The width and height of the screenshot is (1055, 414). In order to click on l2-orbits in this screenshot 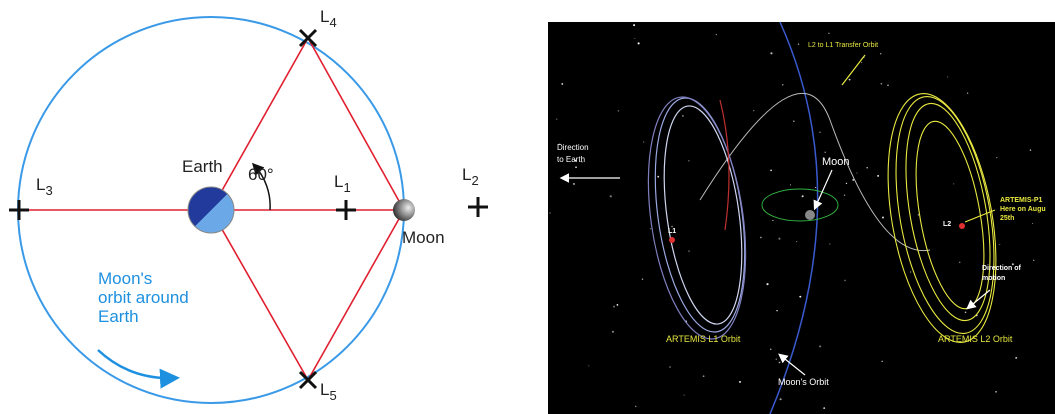, I will do `click(942, 218)`.